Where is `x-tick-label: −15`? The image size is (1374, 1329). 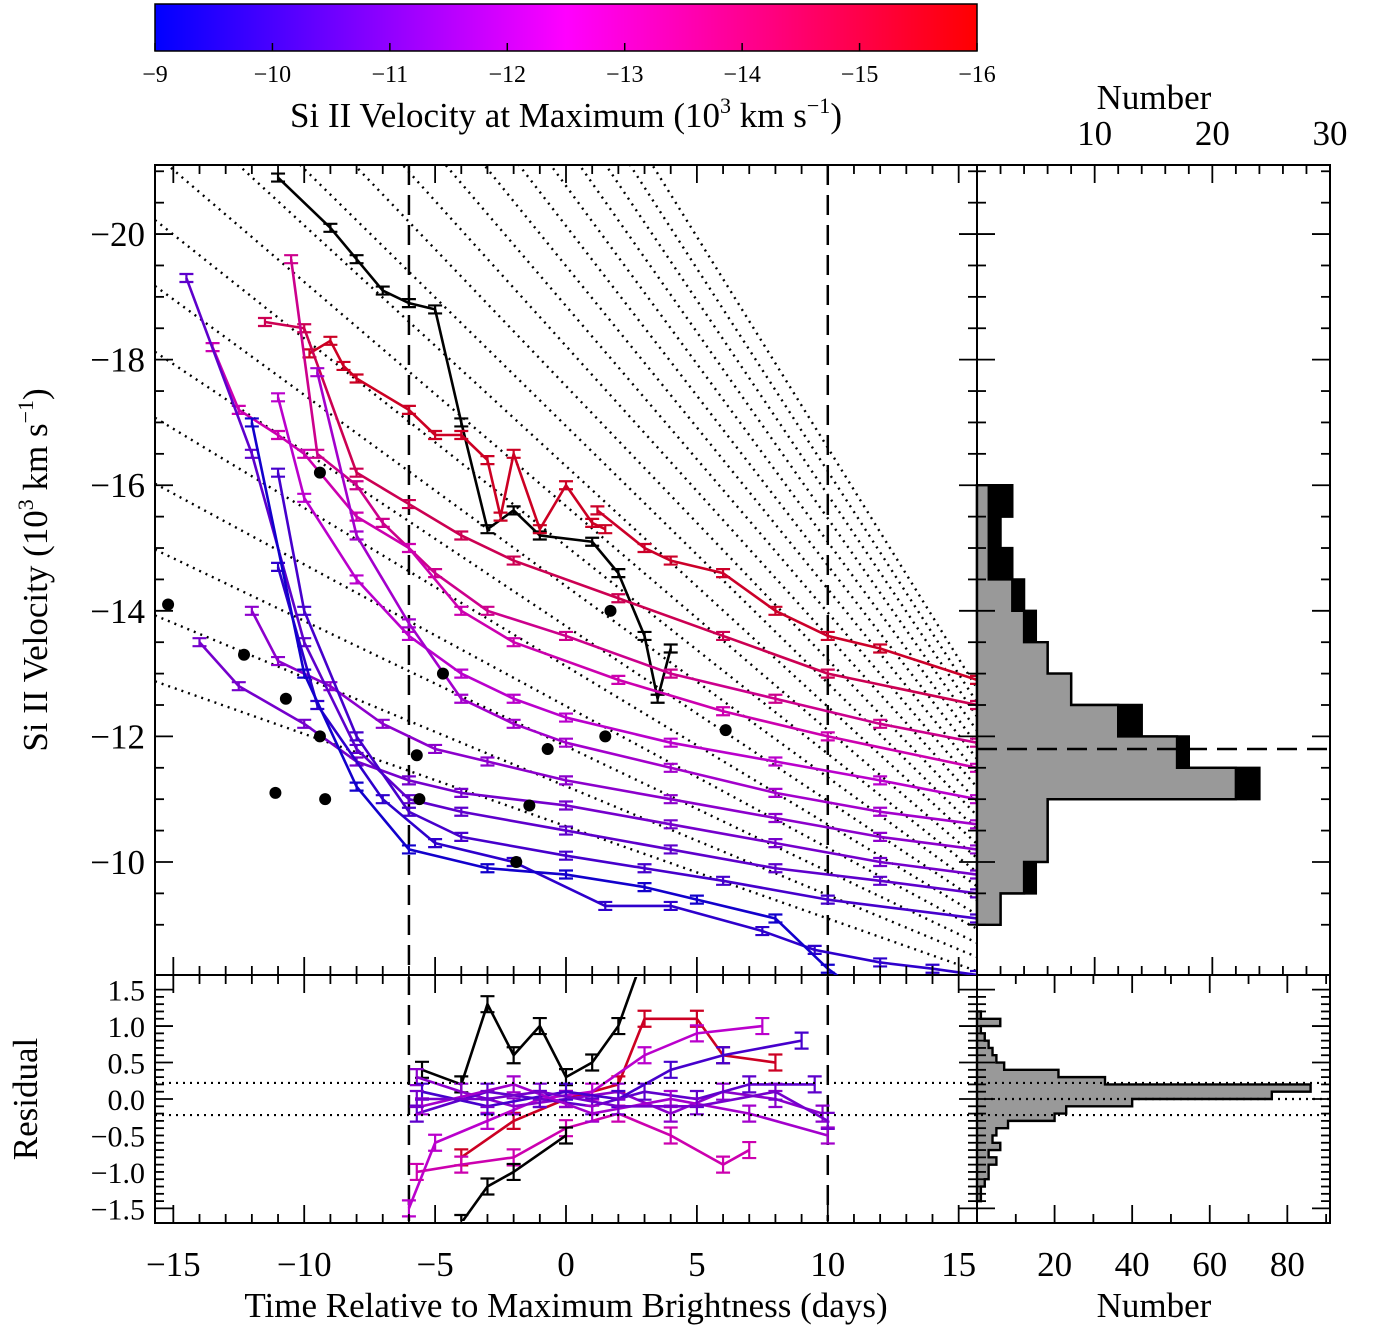
x-tick-label: −15 is located at coordinates (173, 1264).